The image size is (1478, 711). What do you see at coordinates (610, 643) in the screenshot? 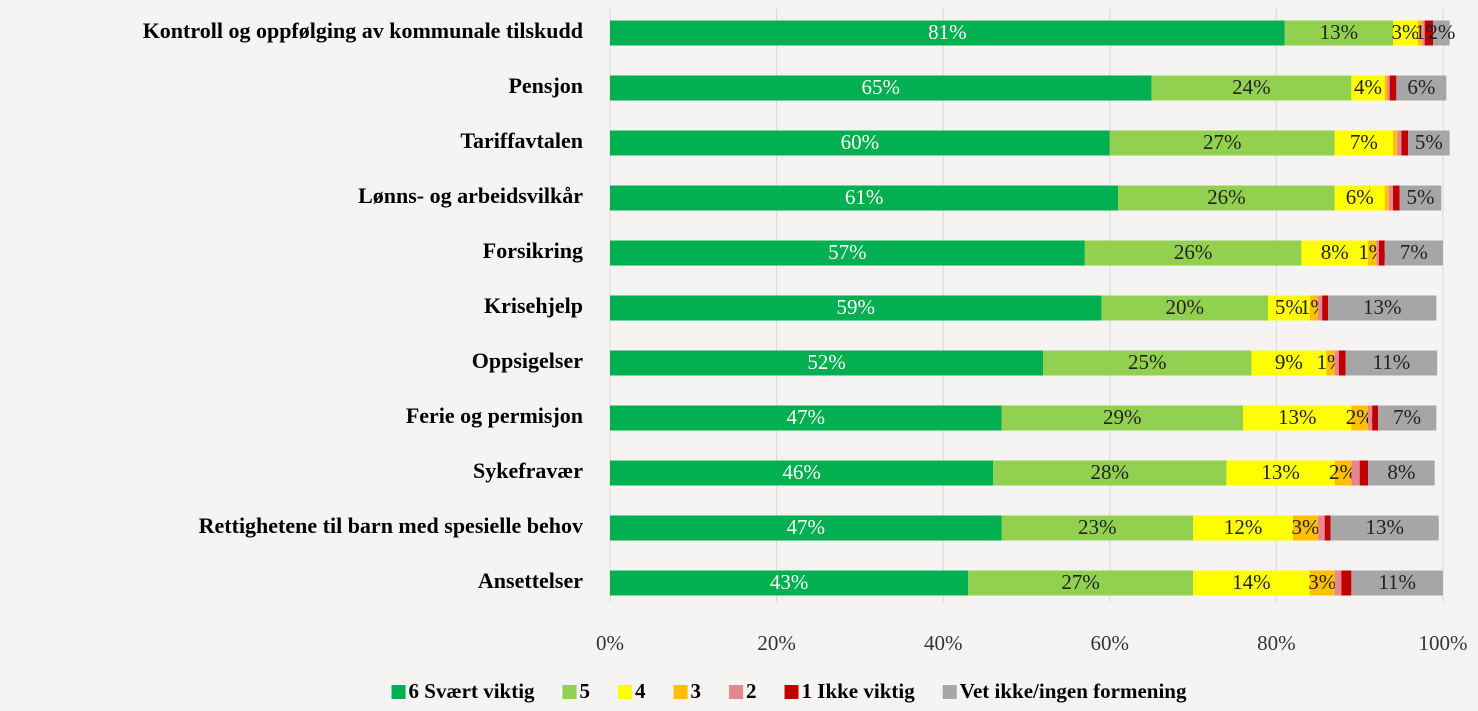
I see `x-tick-label: 0%` at bounding box center [610, 643].